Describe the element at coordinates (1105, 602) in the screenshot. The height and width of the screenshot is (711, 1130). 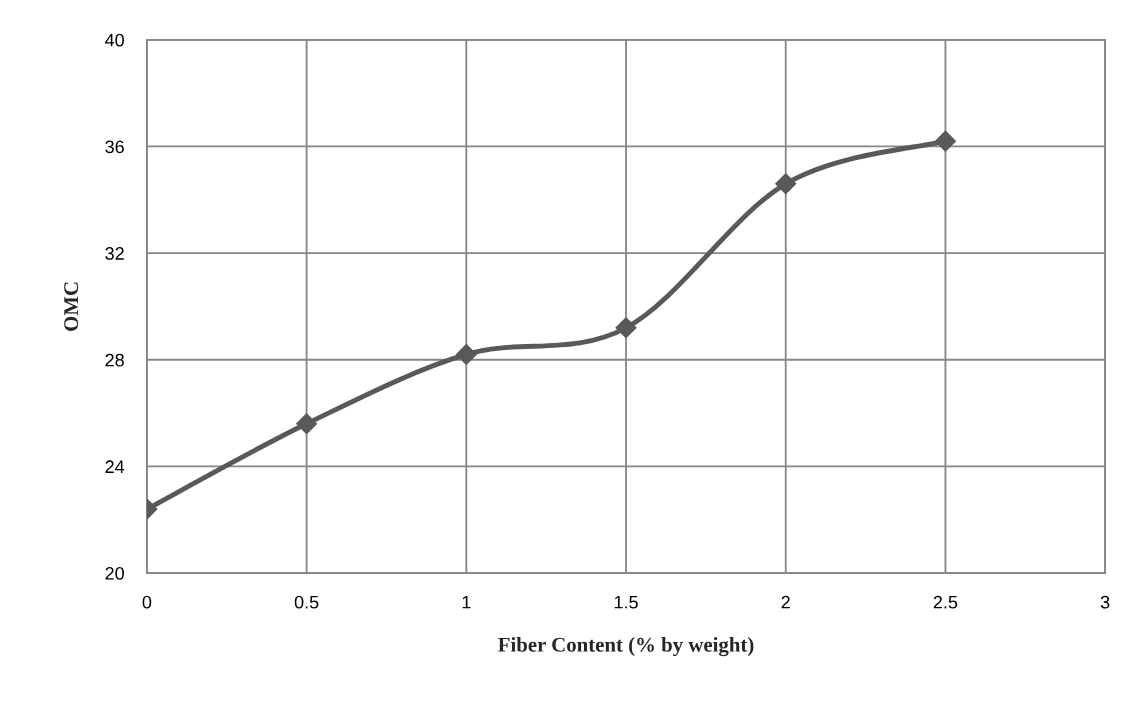
I see `x-tick-label: 3` at that location.